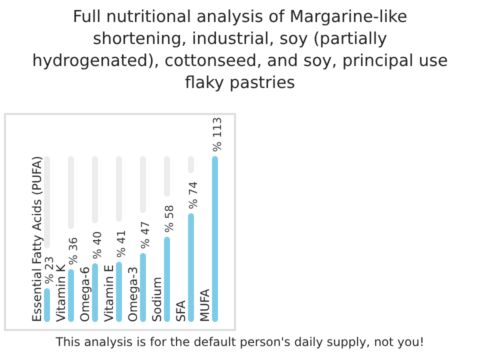 The width and height of the screenshot is (480, 360). I want to click on x-tick-label: SFA, so click(181, 311).